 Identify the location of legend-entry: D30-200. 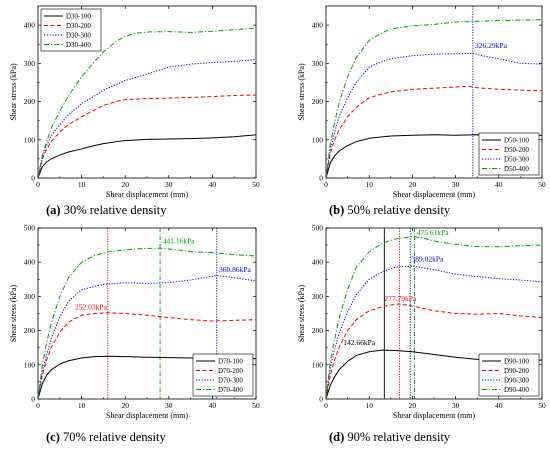
(78, 26).